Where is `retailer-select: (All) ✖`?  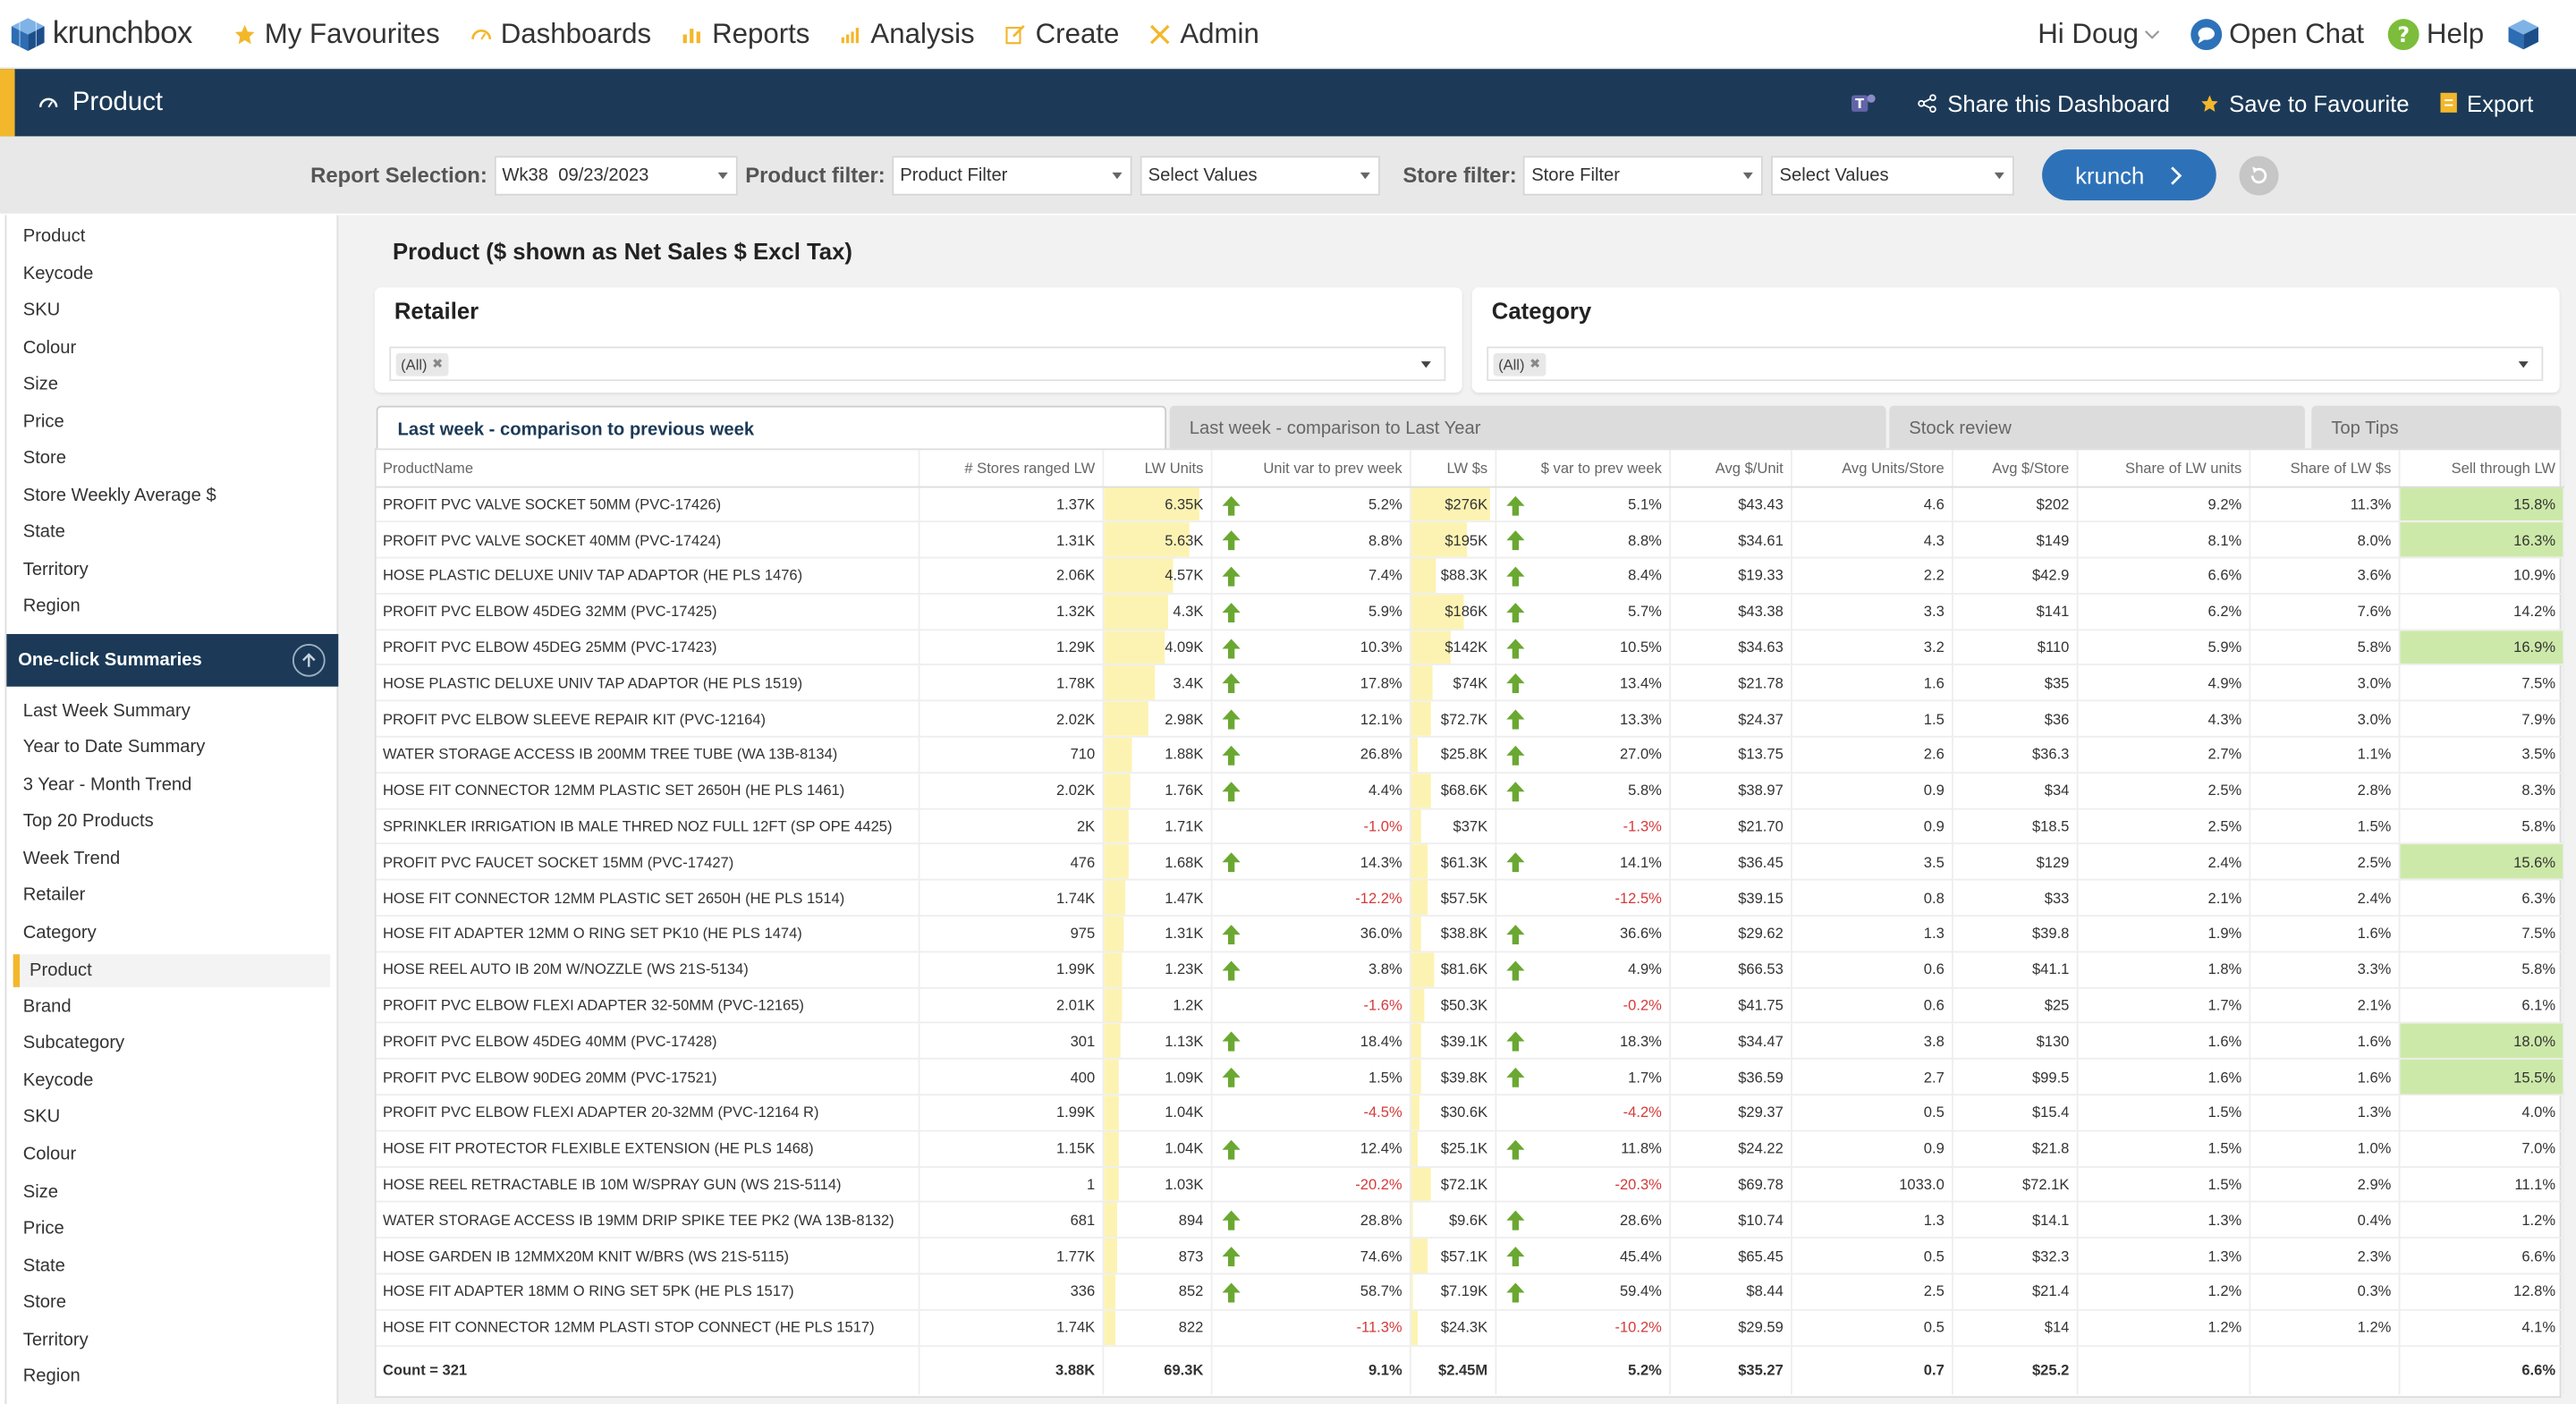 retailer-select: (All) ✖ is located at coordinates (917, 364).